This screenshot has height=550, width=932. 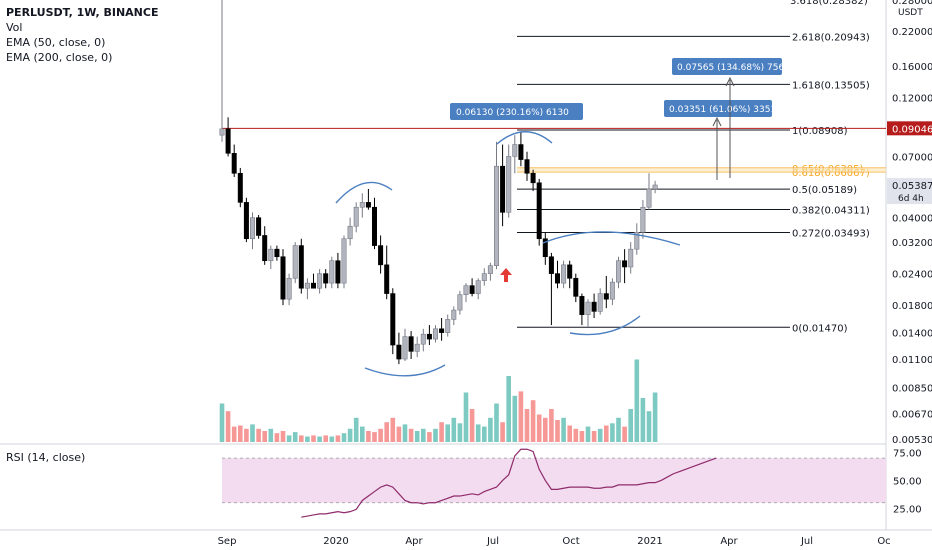 I want to click on indicator-vol: Vol, so click(x=14, y=27).